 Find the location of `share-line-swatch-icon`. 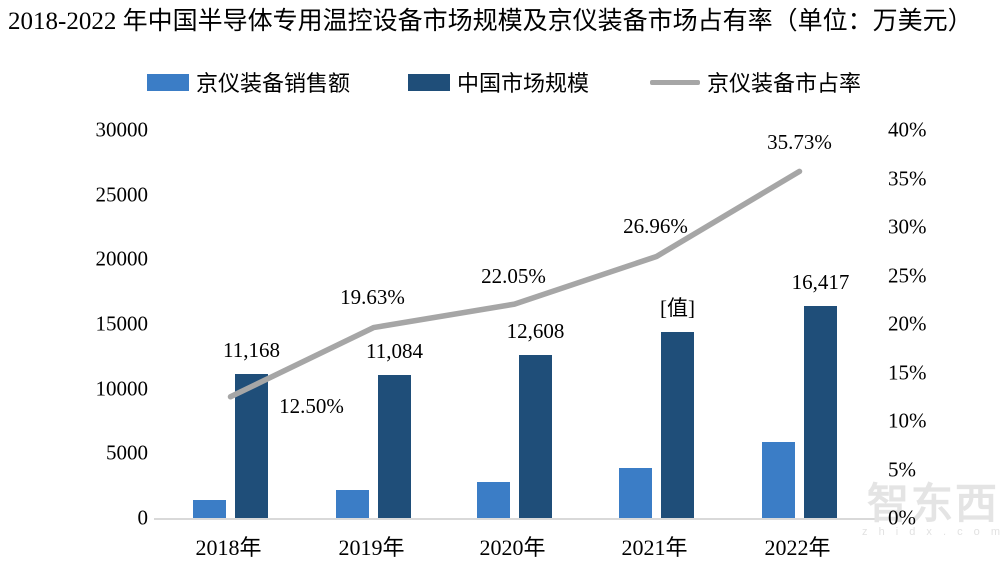

share-line-swatch-icon is located at coordinates (675, 82).